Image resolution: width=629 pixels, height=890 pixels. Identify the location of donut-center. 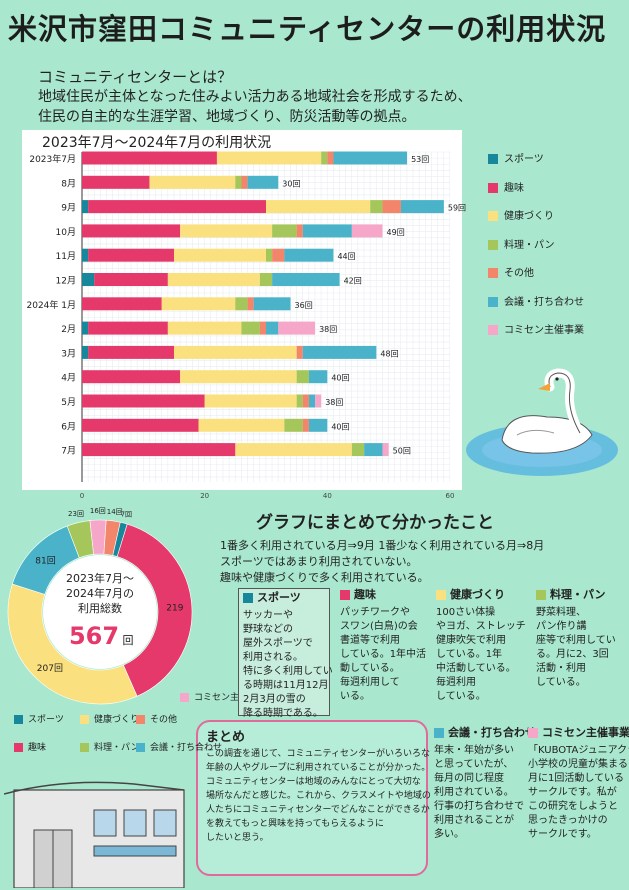
(100, 612).